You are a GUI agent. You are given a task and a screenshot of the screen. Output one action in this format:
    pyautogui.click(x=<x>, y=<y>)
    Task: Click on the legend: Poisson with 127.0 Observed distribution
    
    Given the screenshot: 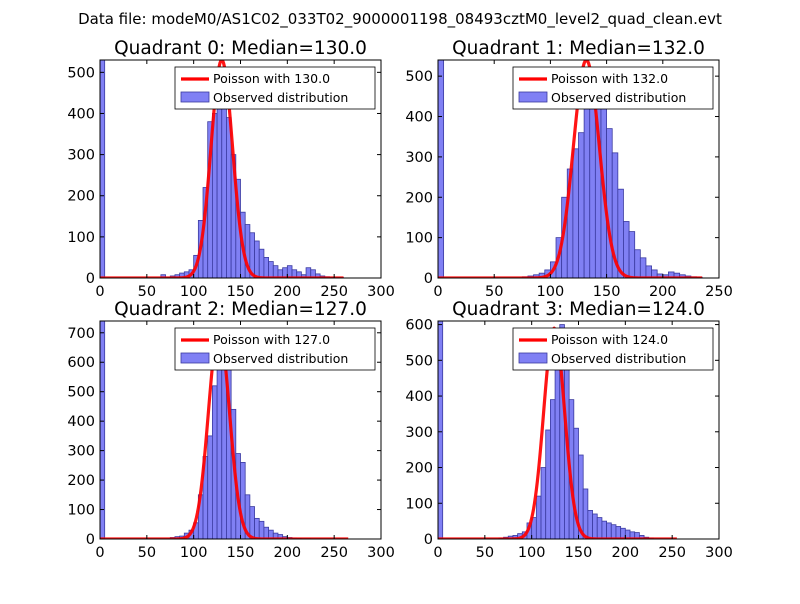 What is the action you would take?
    pyautogui.click(x=275, y=349)
    